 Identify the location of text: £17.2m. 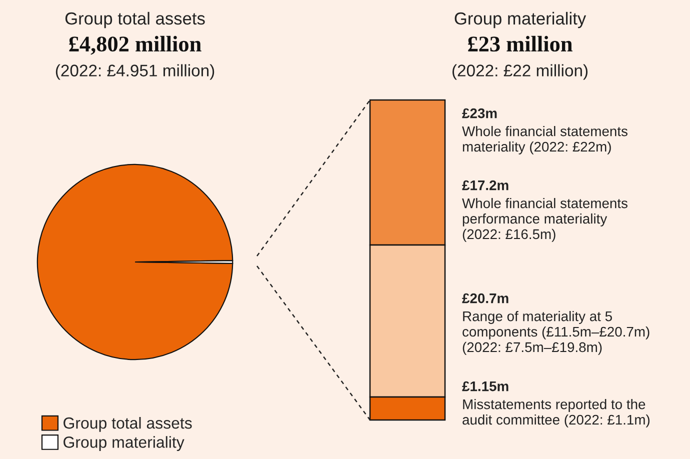
(485, 185).